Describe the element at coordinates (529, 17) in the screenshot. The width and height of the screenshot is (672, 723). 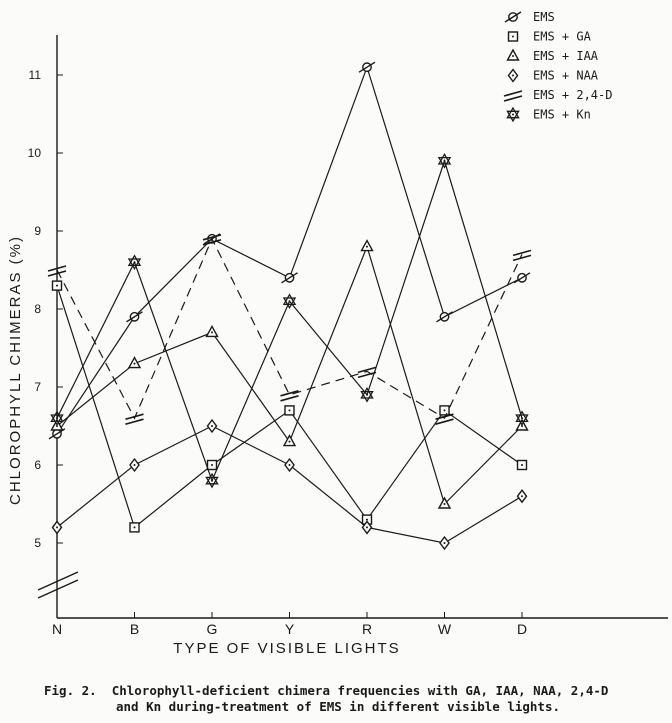
I see `legend-item: EMS` at that location.